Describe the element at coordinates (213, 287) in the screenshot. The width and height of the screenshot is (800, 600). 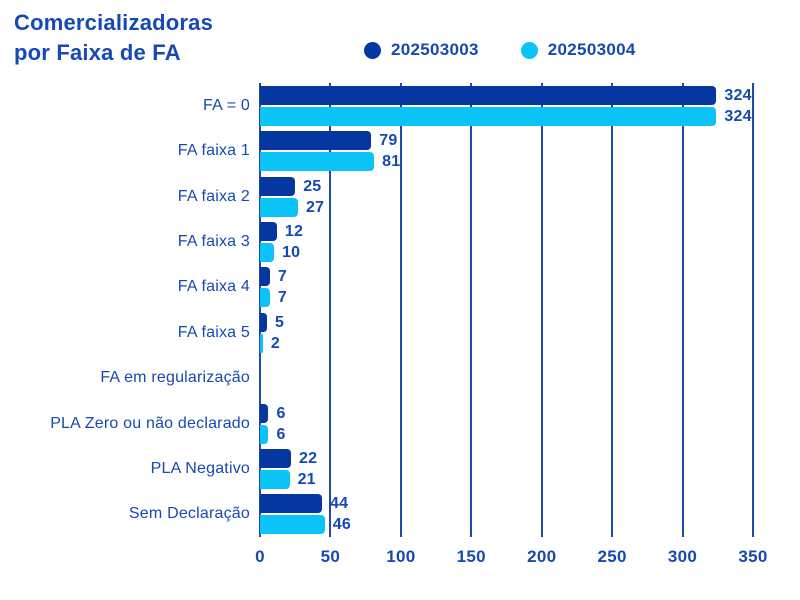
I see `category-label: FA faixa 4` at that location.